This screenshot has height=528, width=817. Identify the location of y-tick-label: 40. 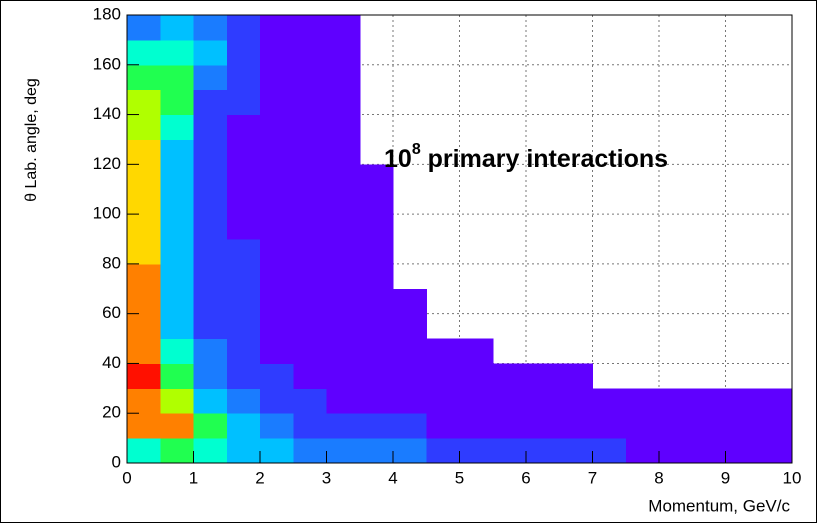
(111, 362).